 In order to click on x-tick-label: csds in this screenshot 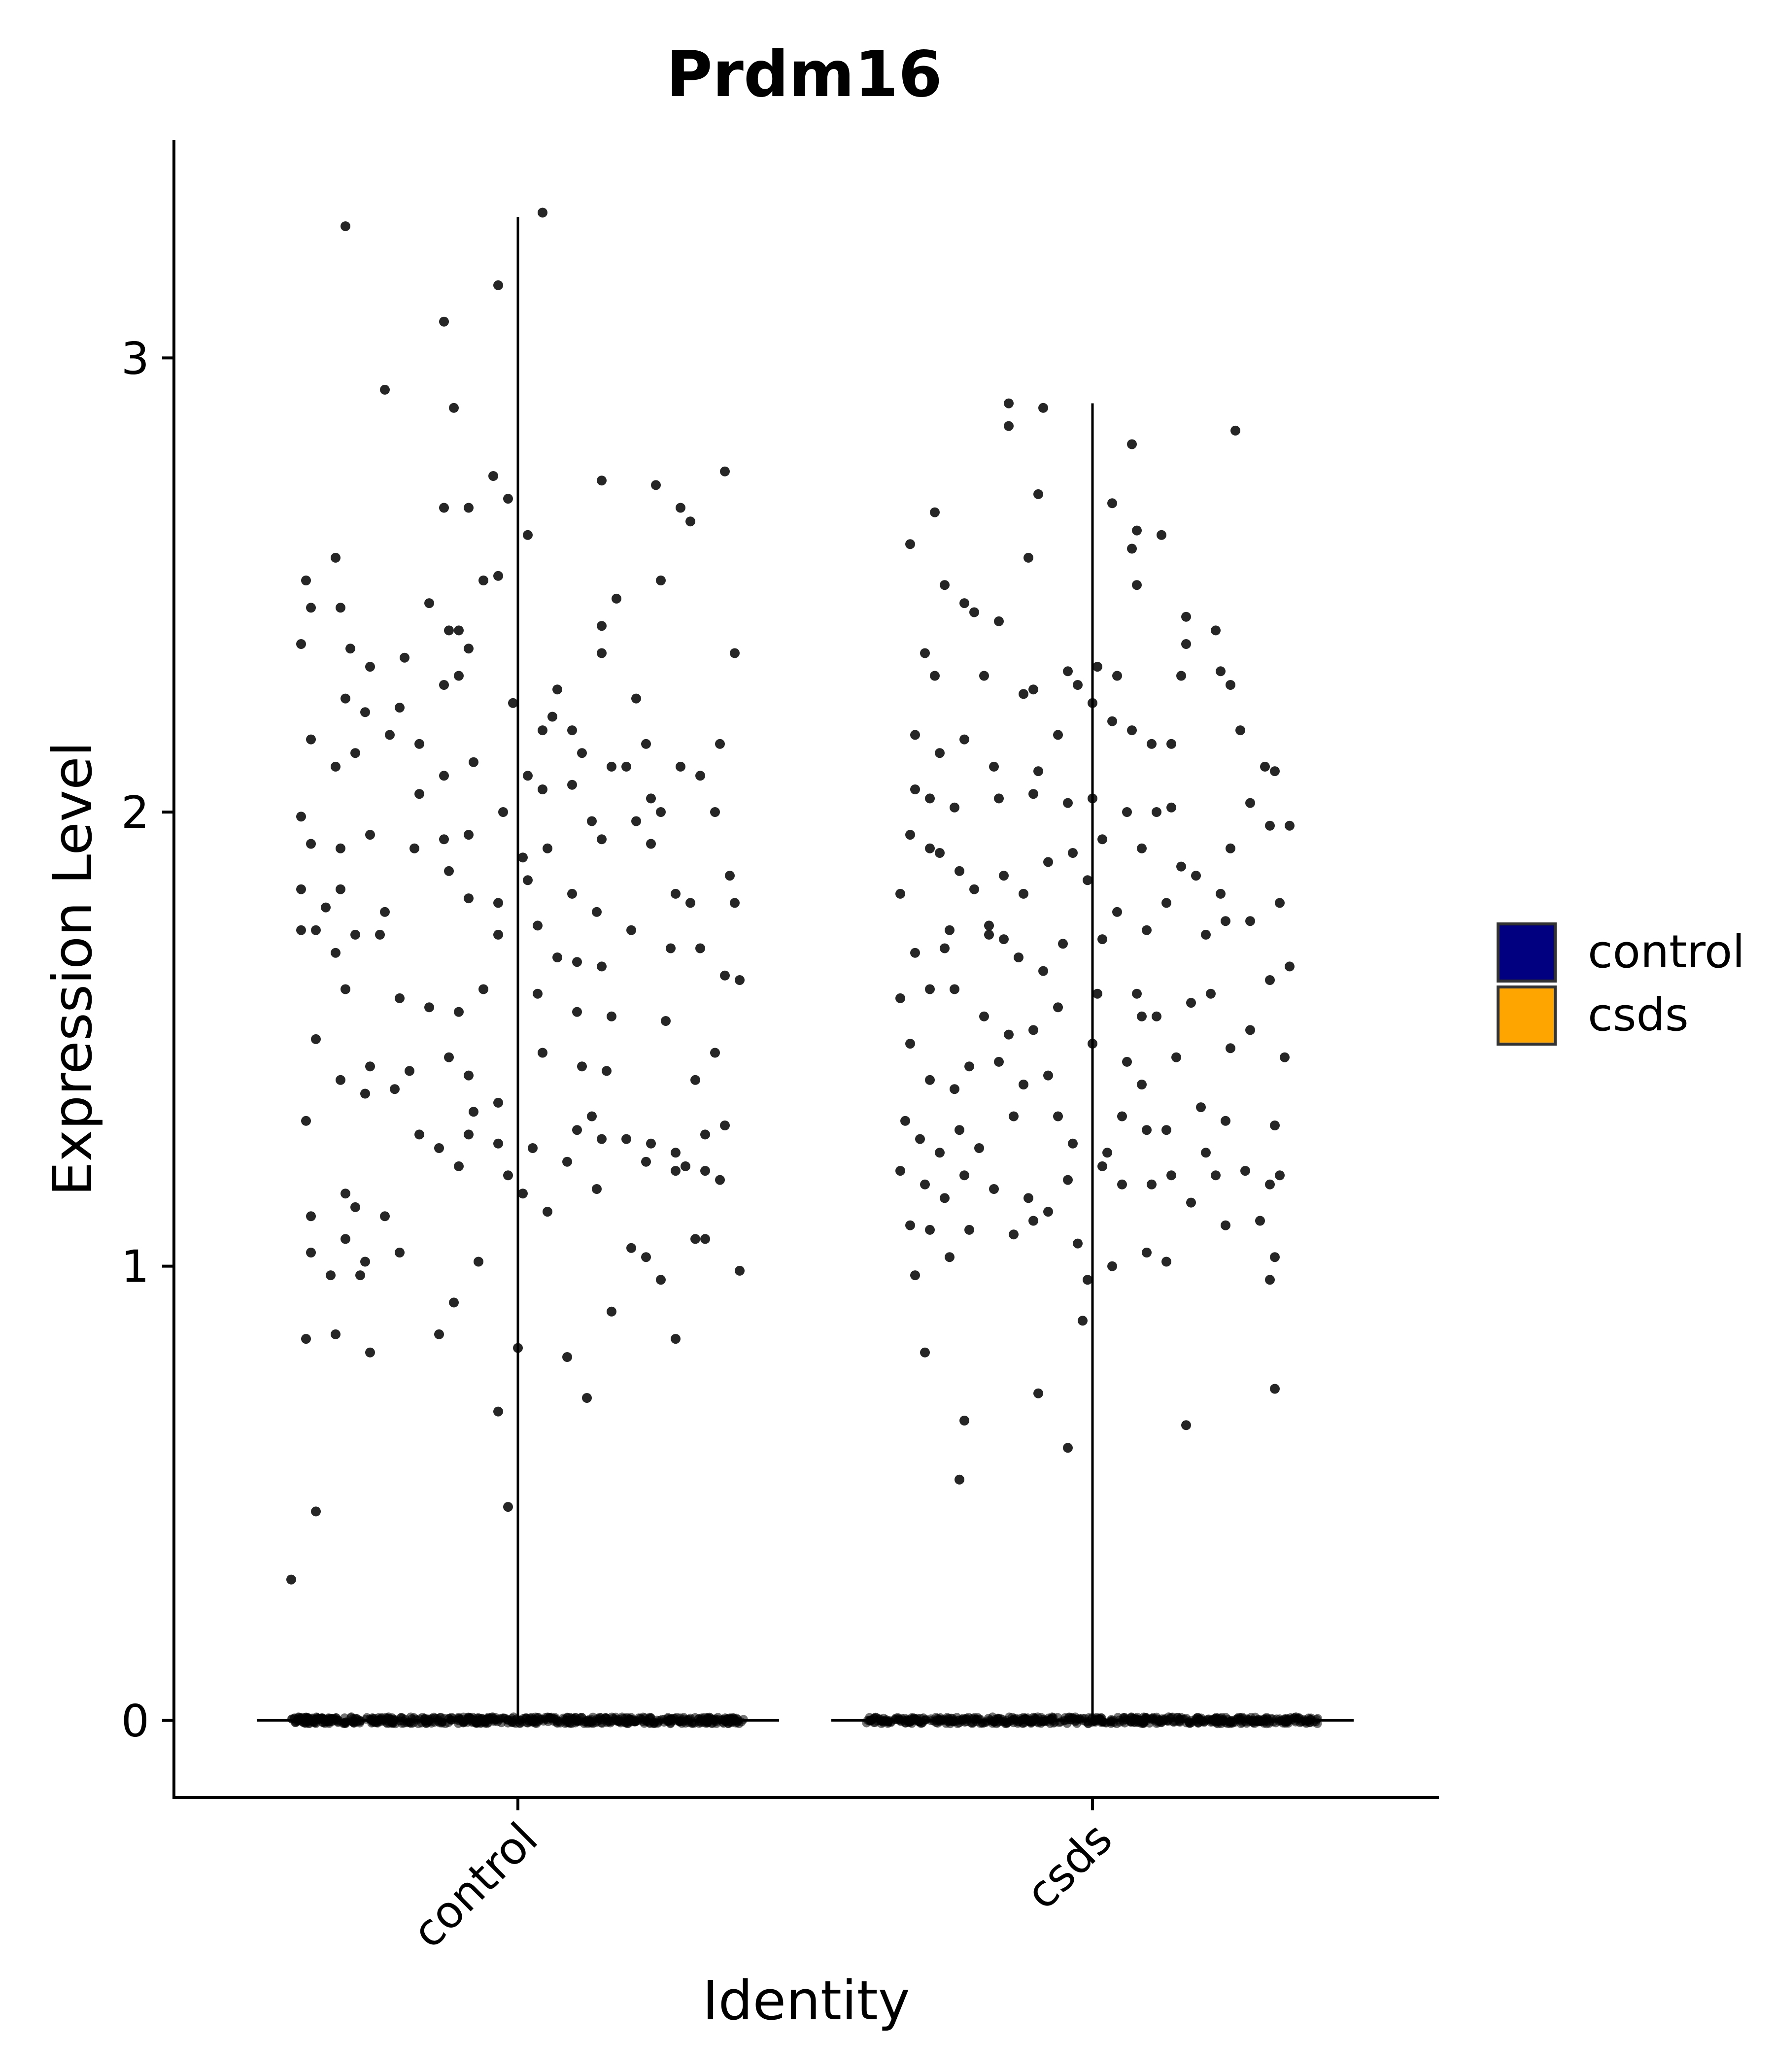, I will do `click(1069, 1866)`.